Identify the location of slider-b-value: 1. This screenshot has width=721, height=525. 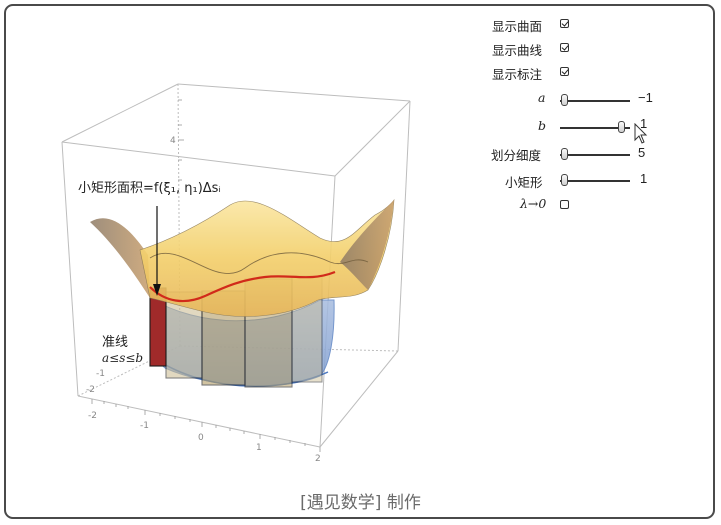
(644, 123).